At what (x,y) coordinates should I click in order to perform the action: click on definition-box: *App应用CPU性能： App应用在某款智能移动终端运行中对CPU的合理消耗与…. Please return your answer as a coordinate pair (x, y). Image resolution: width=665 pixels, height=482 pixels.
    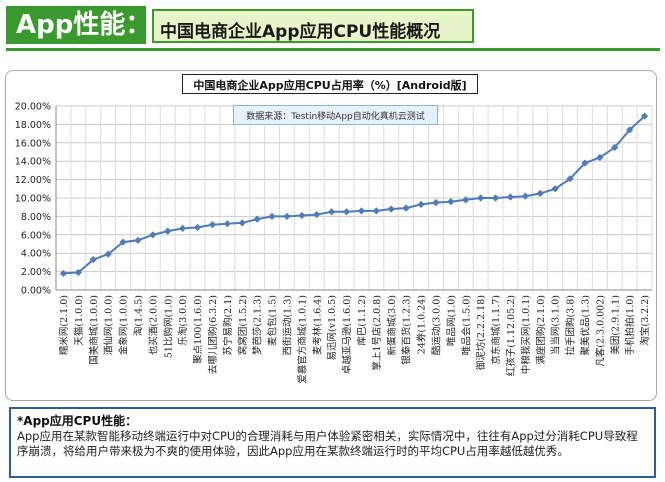
    Looking at the image, I should click on (332, 442).